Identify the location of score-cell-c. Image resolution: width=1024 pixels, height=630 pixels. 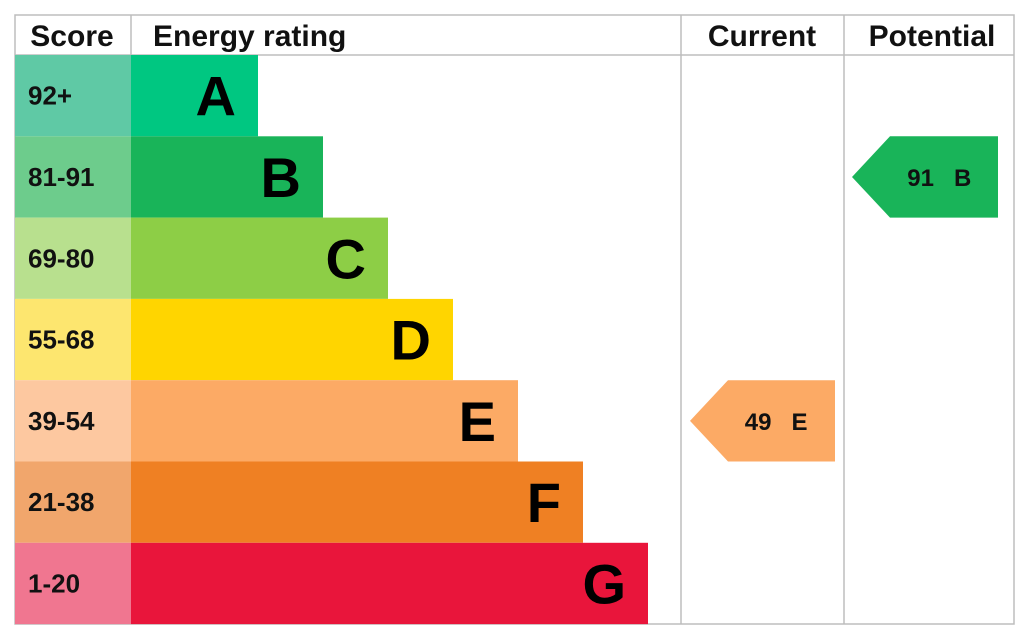
(73, 258).